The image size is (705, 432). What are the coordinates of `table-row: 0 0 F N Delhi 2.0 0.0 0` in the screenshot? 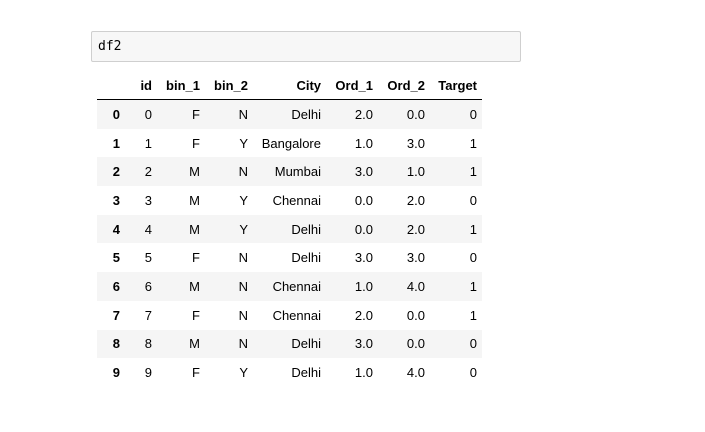 It's located at (289, 114).